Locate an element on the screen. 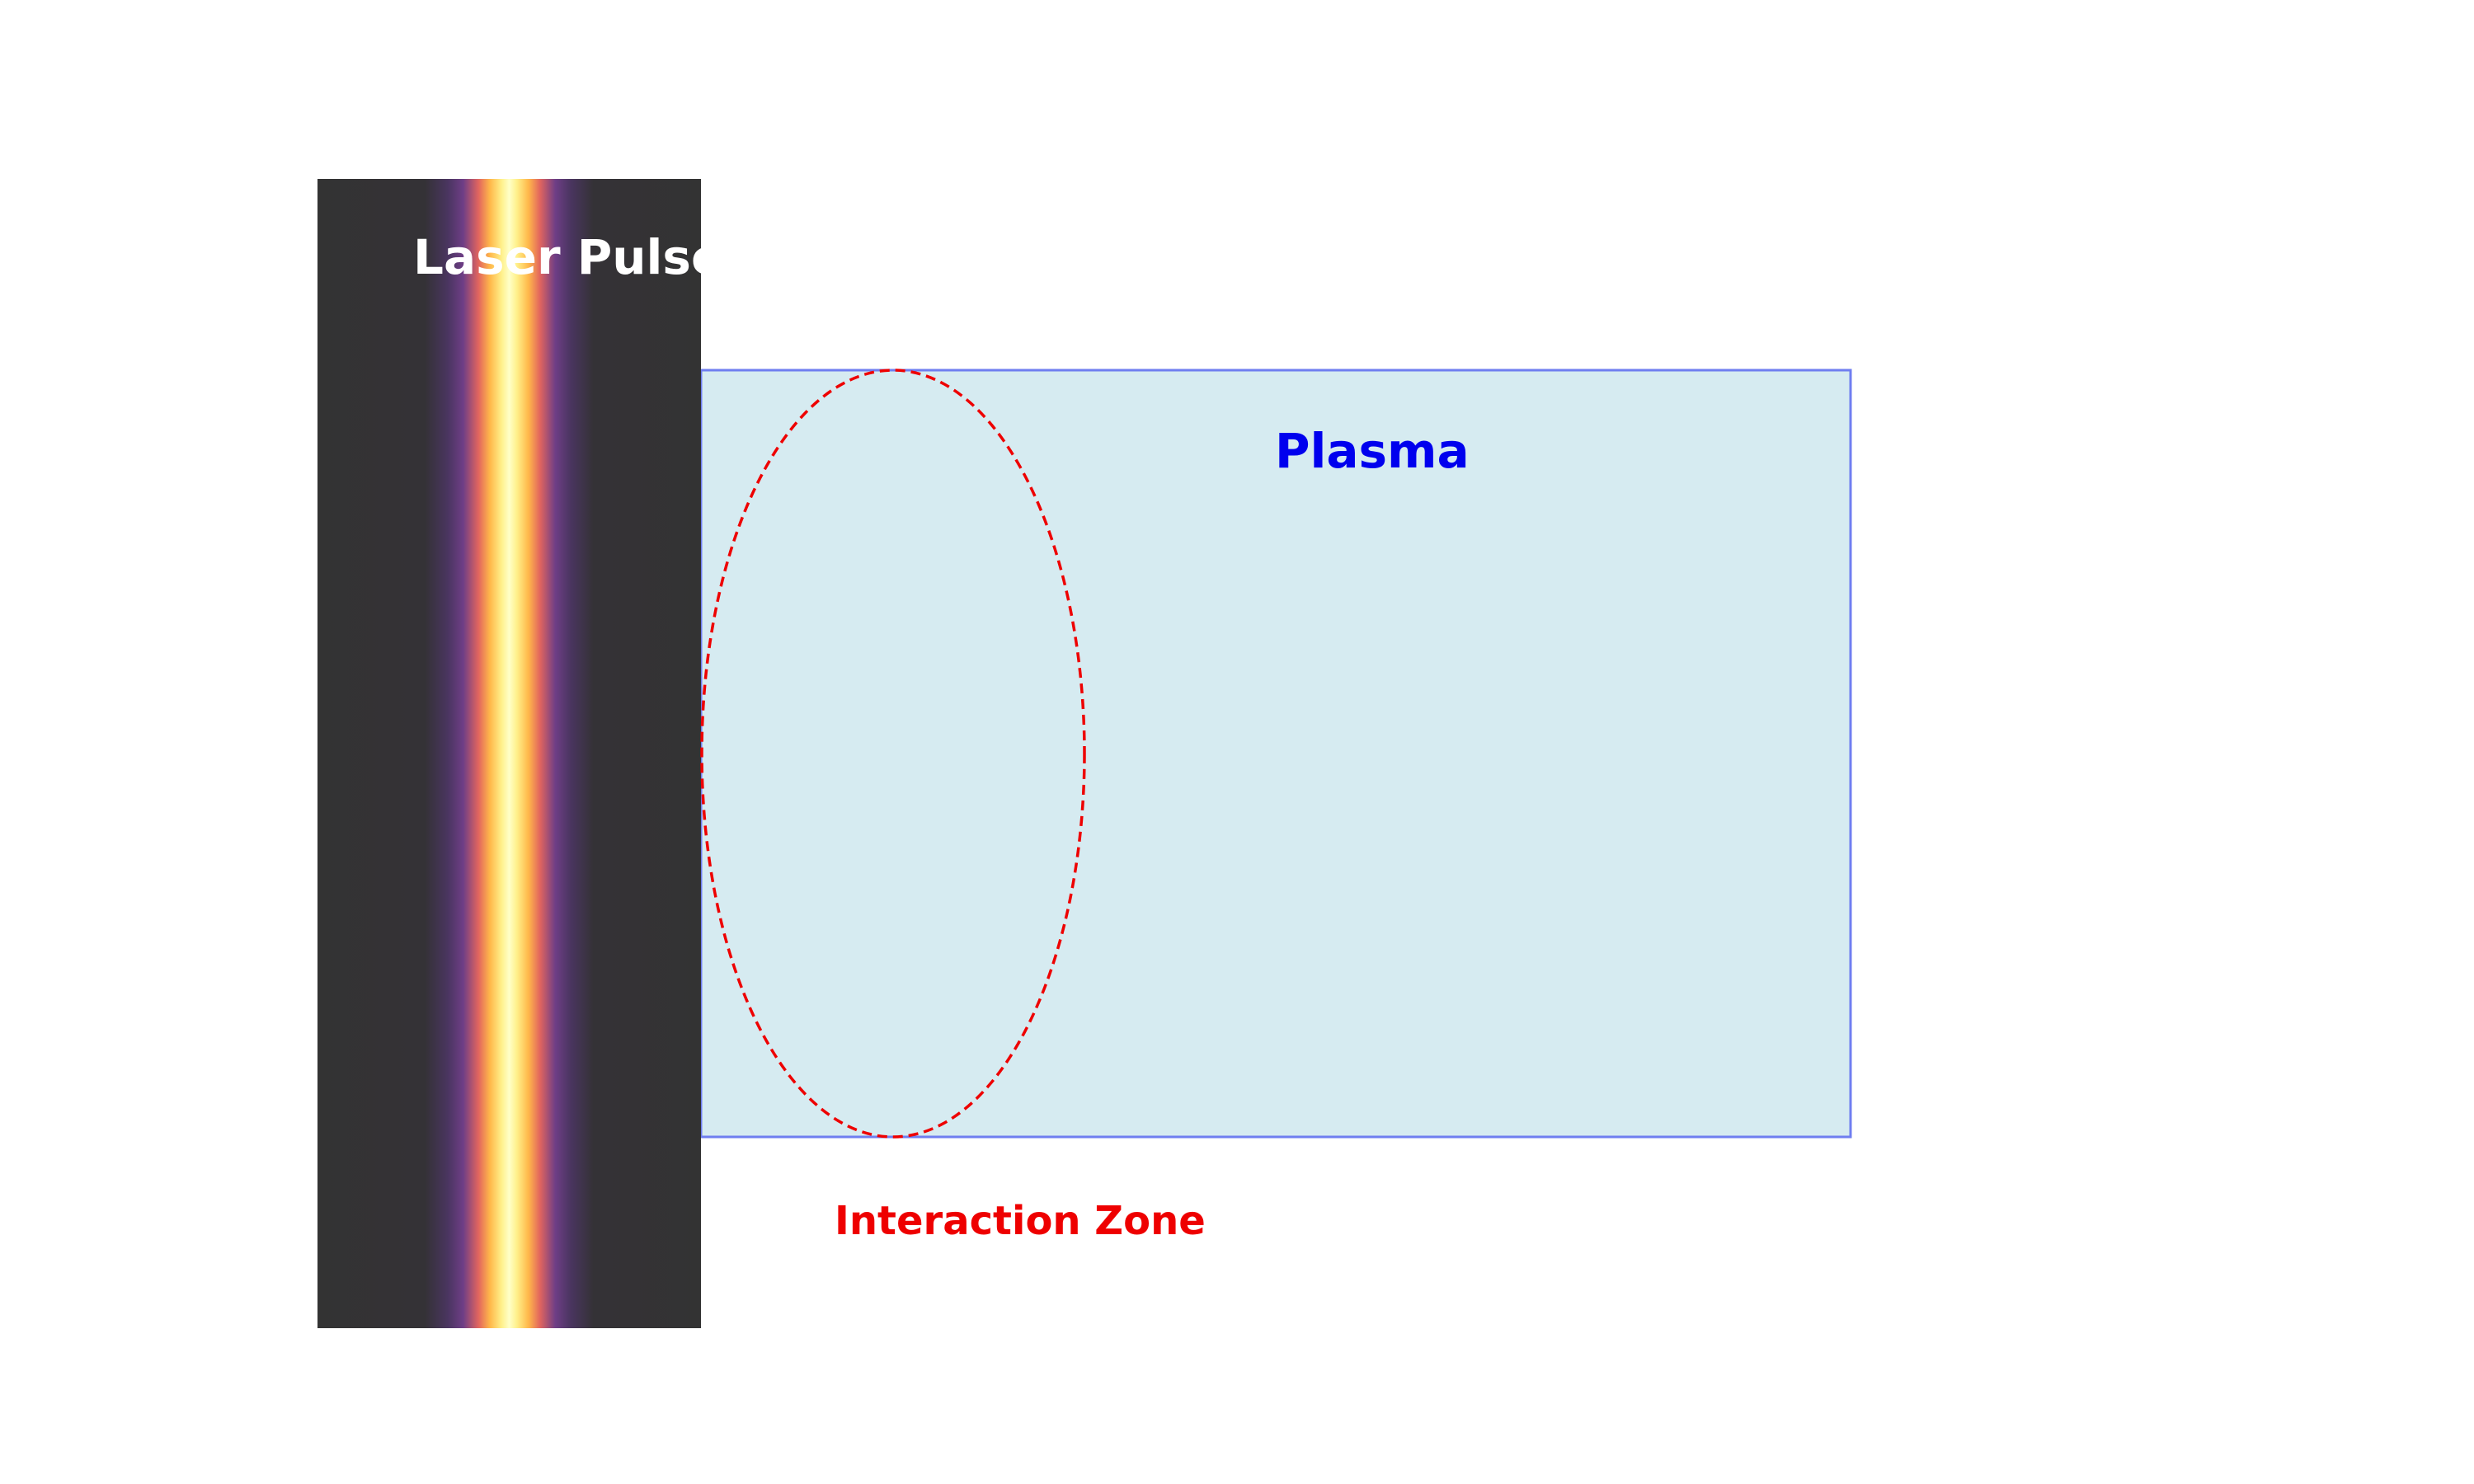 This screenshot has width=2474, height=1484. laser-pulse-beam is located at coordinates (509, 753).